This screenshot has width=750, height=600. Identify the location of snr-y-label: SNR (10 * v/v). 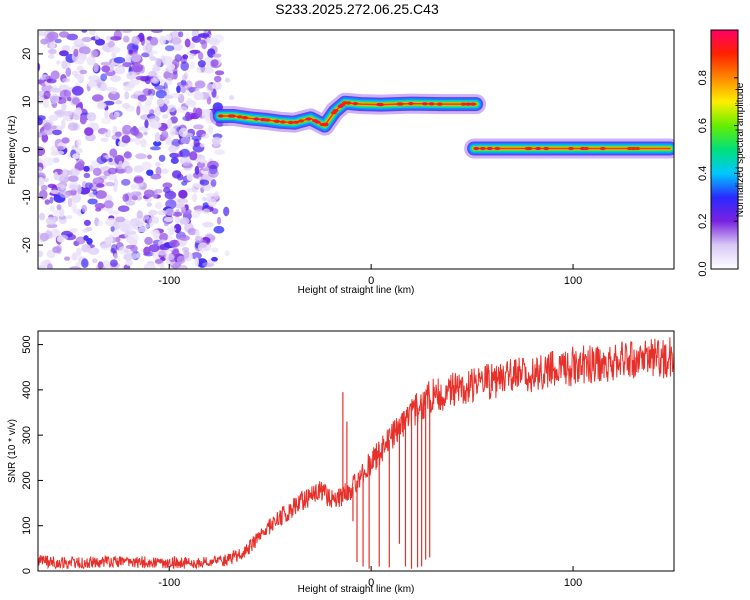
(12, 451).